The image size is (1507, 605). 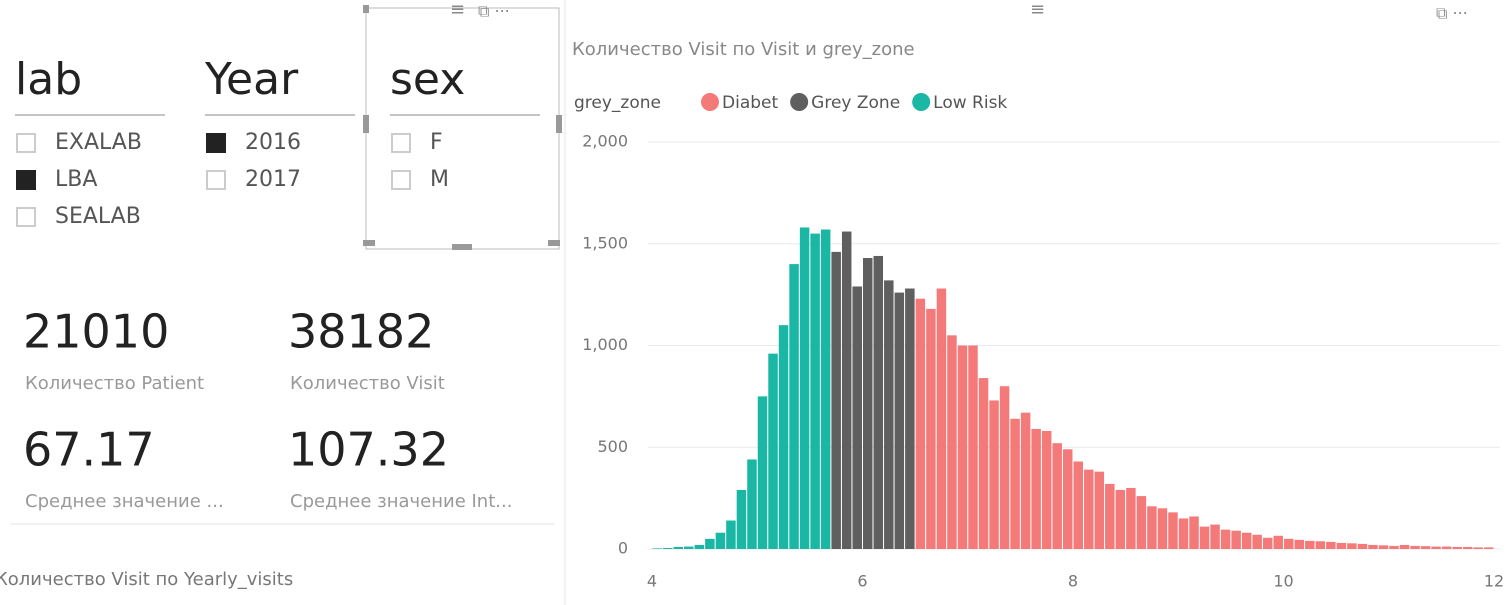 What do you see at coordinates (48, 79) in the screenshot?
I see `slicer-title: lab` at bounding box center [48, 79].